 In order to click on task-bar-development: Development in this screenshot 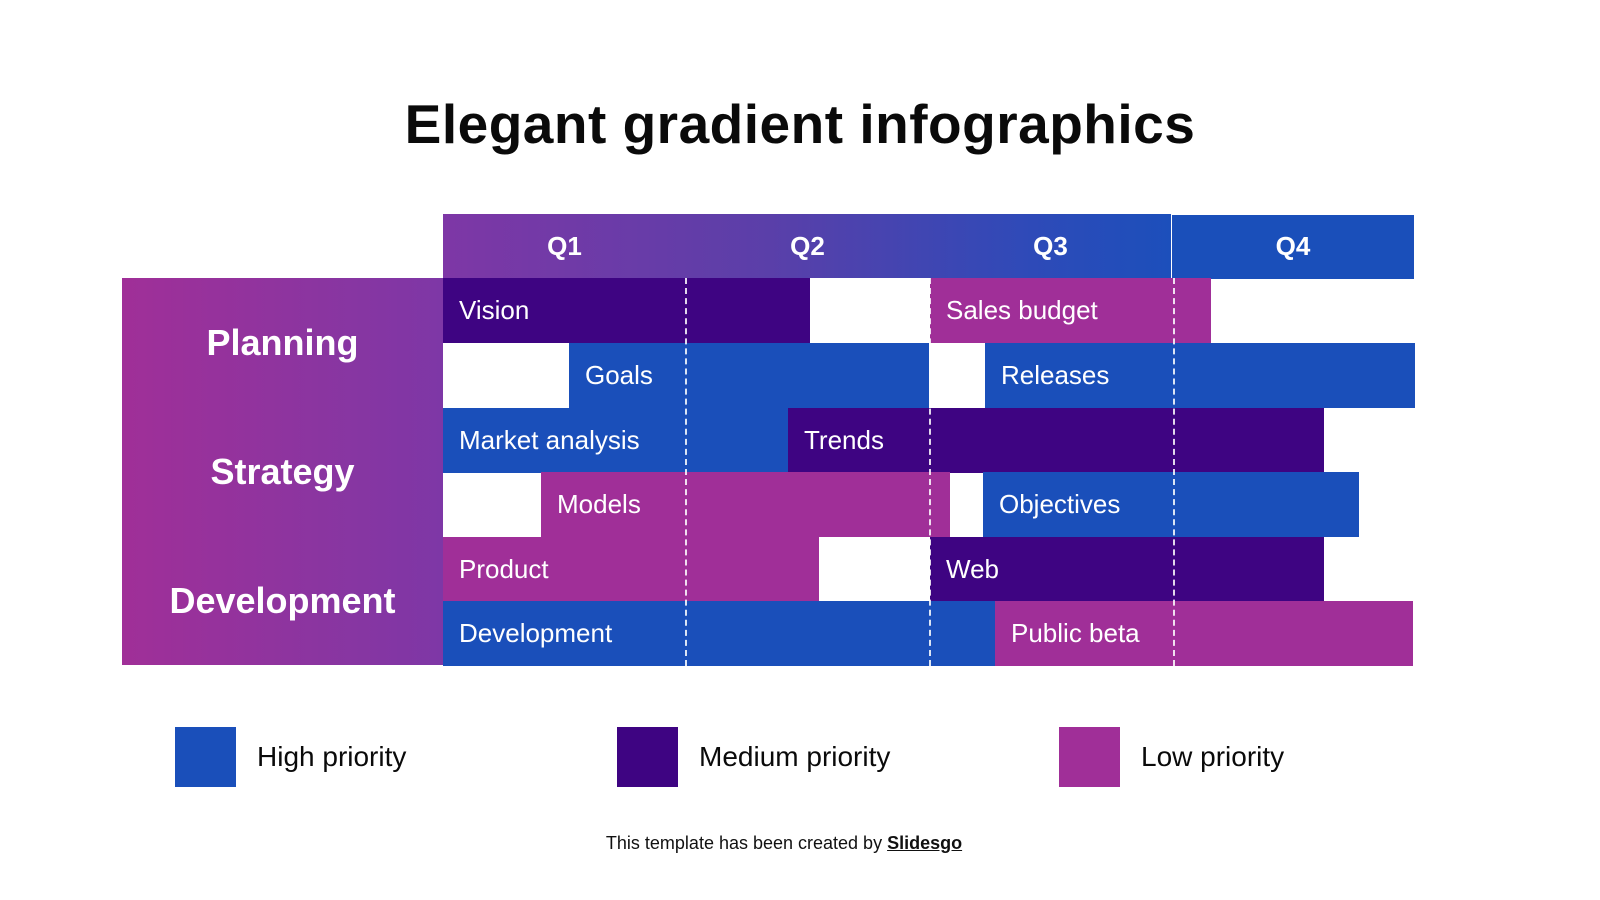, I will do `click(719, 633)`.